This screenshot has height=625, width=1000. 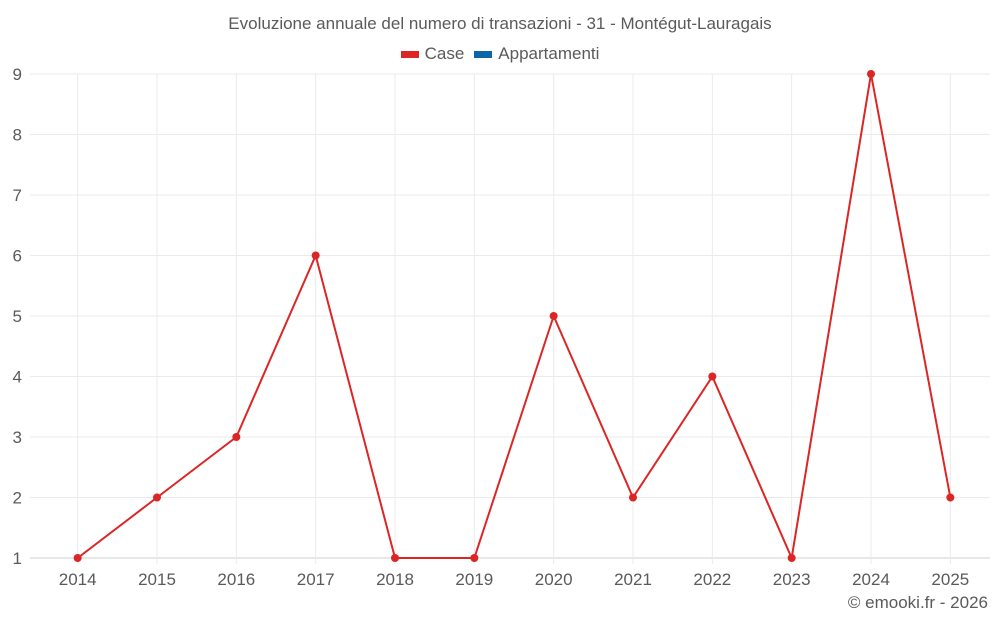 What do you see at coordinates (950, 579) in the screenshot?
I see `x-tick-label: 2025` at bounding box center [950, 579].